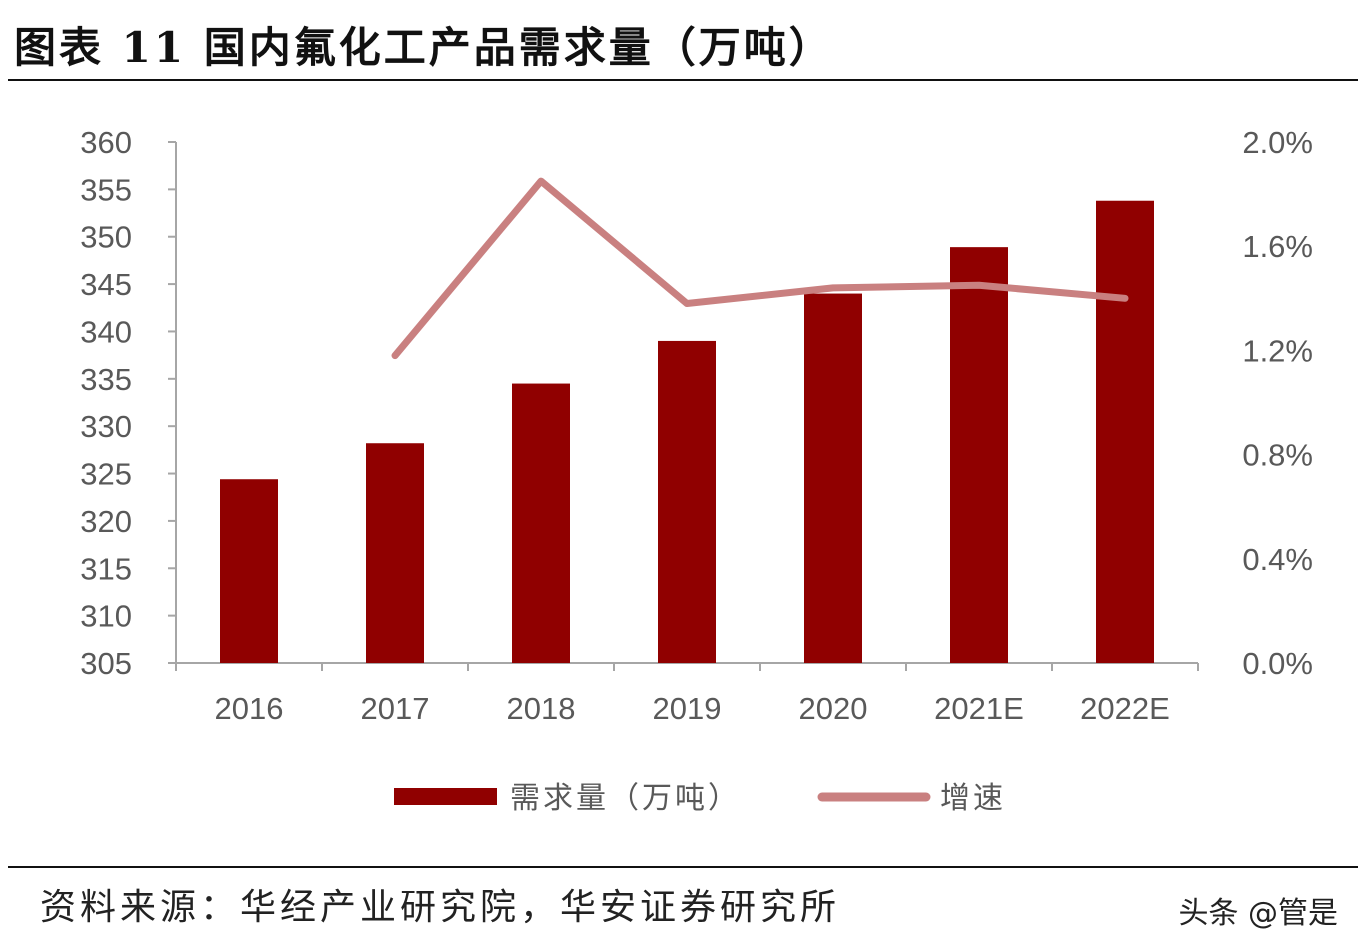 Image resolution: width=1366 pixels, height=950 pixels. Describe the element at coordinates (625, 798) in the screenshot. I see `legend-bar-label: 需求量（万吨）` at that location.